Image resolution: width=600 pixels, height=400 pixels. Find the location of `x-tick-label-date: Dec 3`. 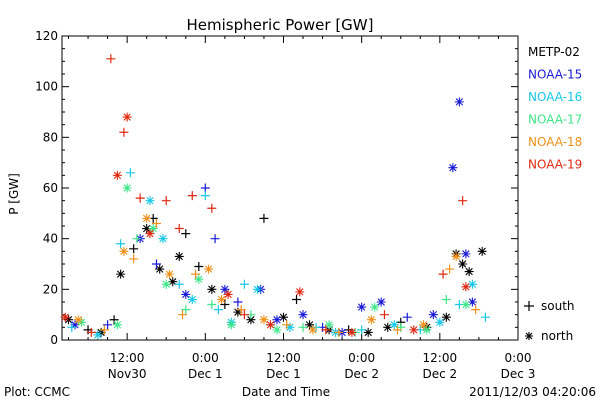

x-tick-label-date: Dec 3 is located at coordinates (518, 374).